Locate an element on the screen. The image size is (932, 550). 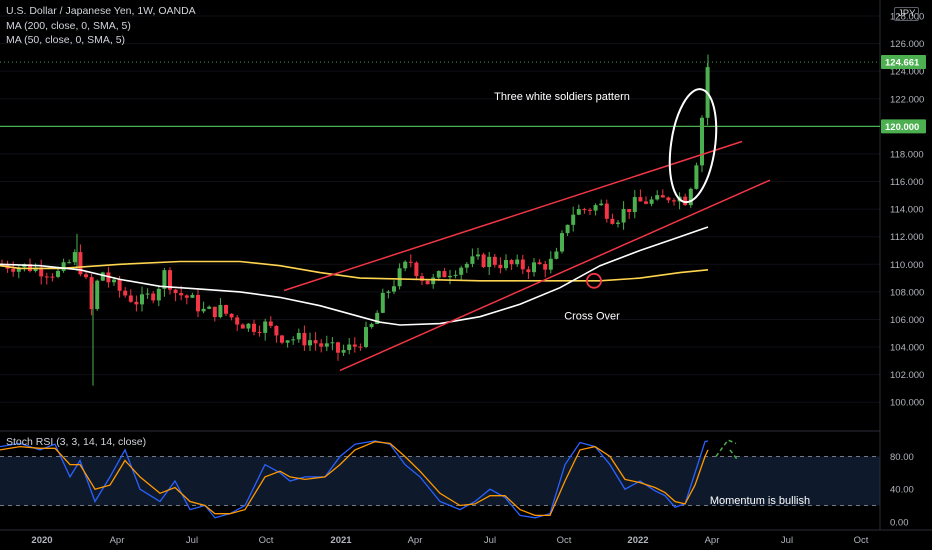
price-tag-box is located at coordinates (903, 126).